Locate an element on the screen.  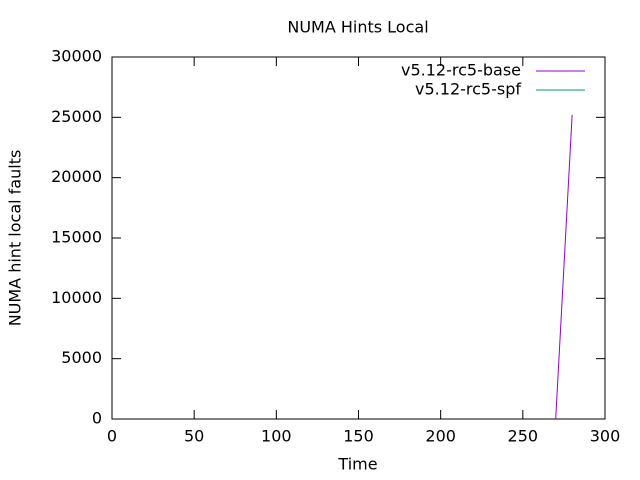
x-tick-label: 0 is located at coordinates (112, 436).